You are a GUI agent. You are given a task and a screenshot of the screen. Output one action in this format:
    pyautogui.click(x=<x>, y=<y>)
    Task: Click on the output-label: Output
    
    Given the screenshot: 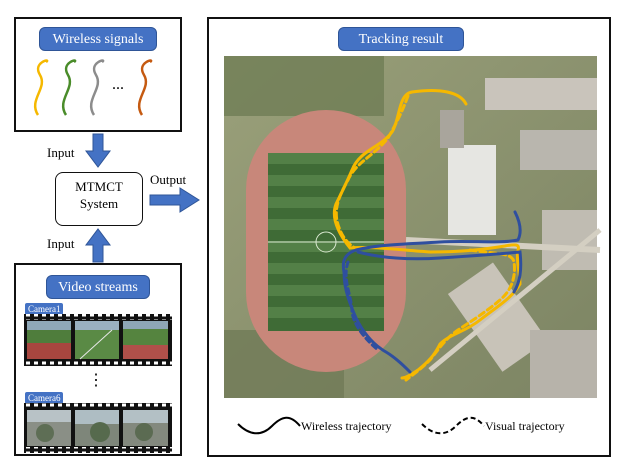 What is the action you would take?
    pyautogui.click(x=168, y=179)
    